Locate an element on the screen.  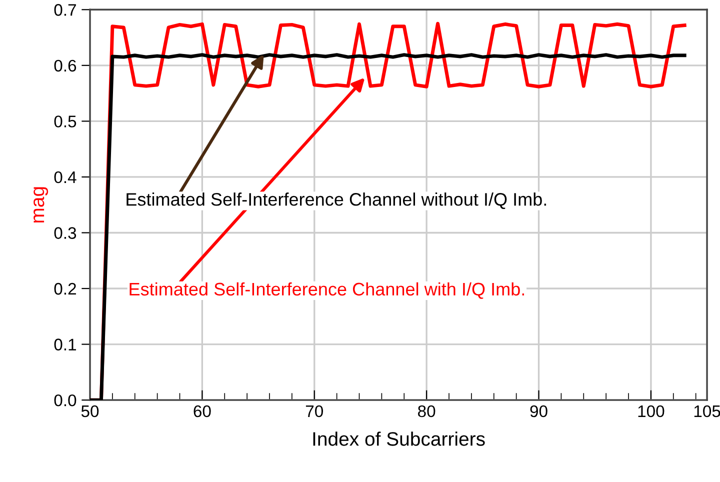
y-tick-label: 0.6 is located at coordinates (65, 66).